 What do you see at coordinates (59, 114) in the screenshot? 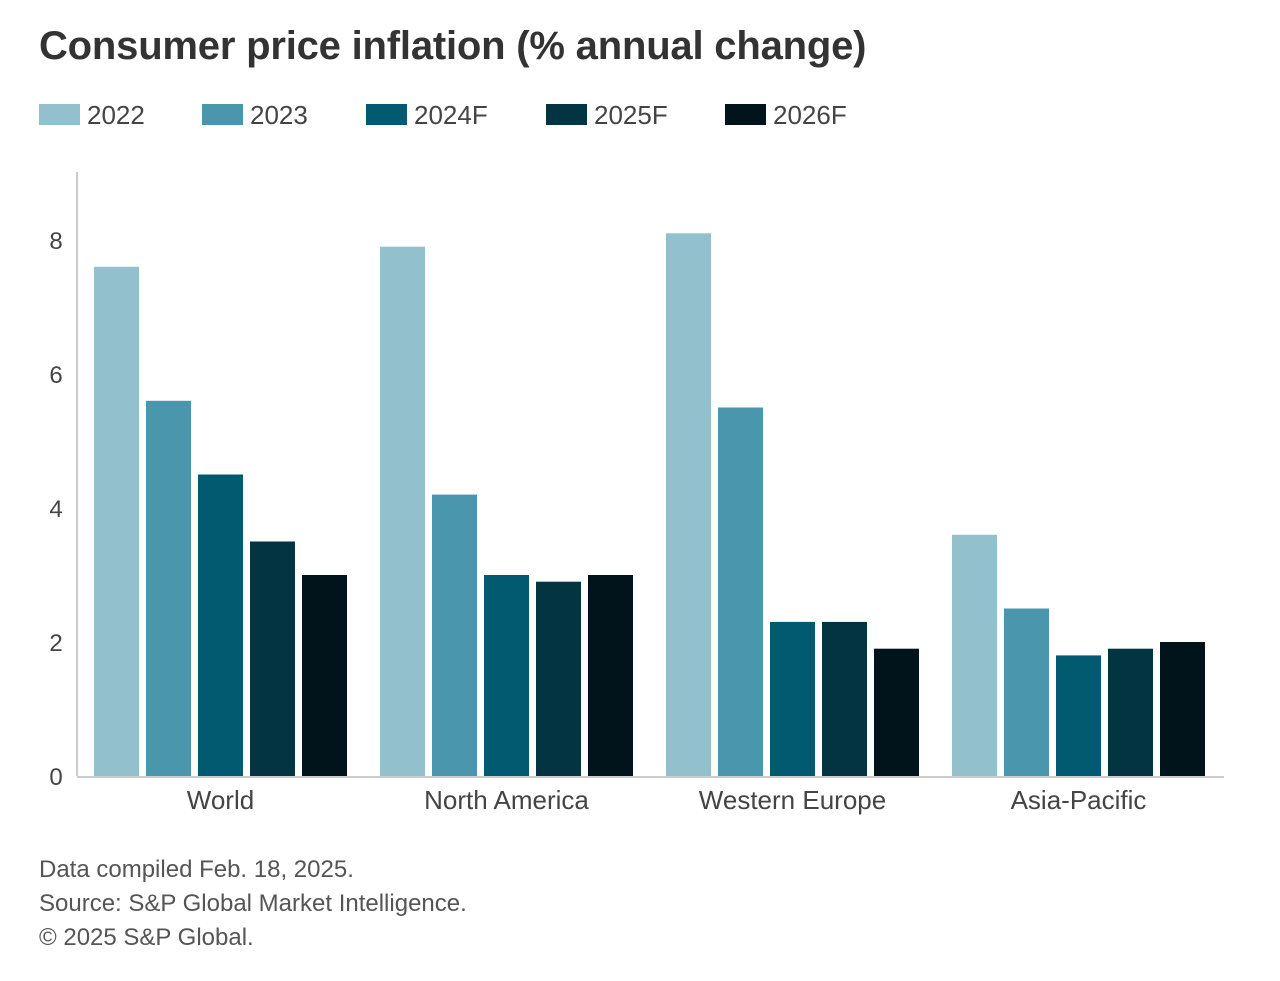
I see `legend-swatch-2022` at bounding box center [59, 114].